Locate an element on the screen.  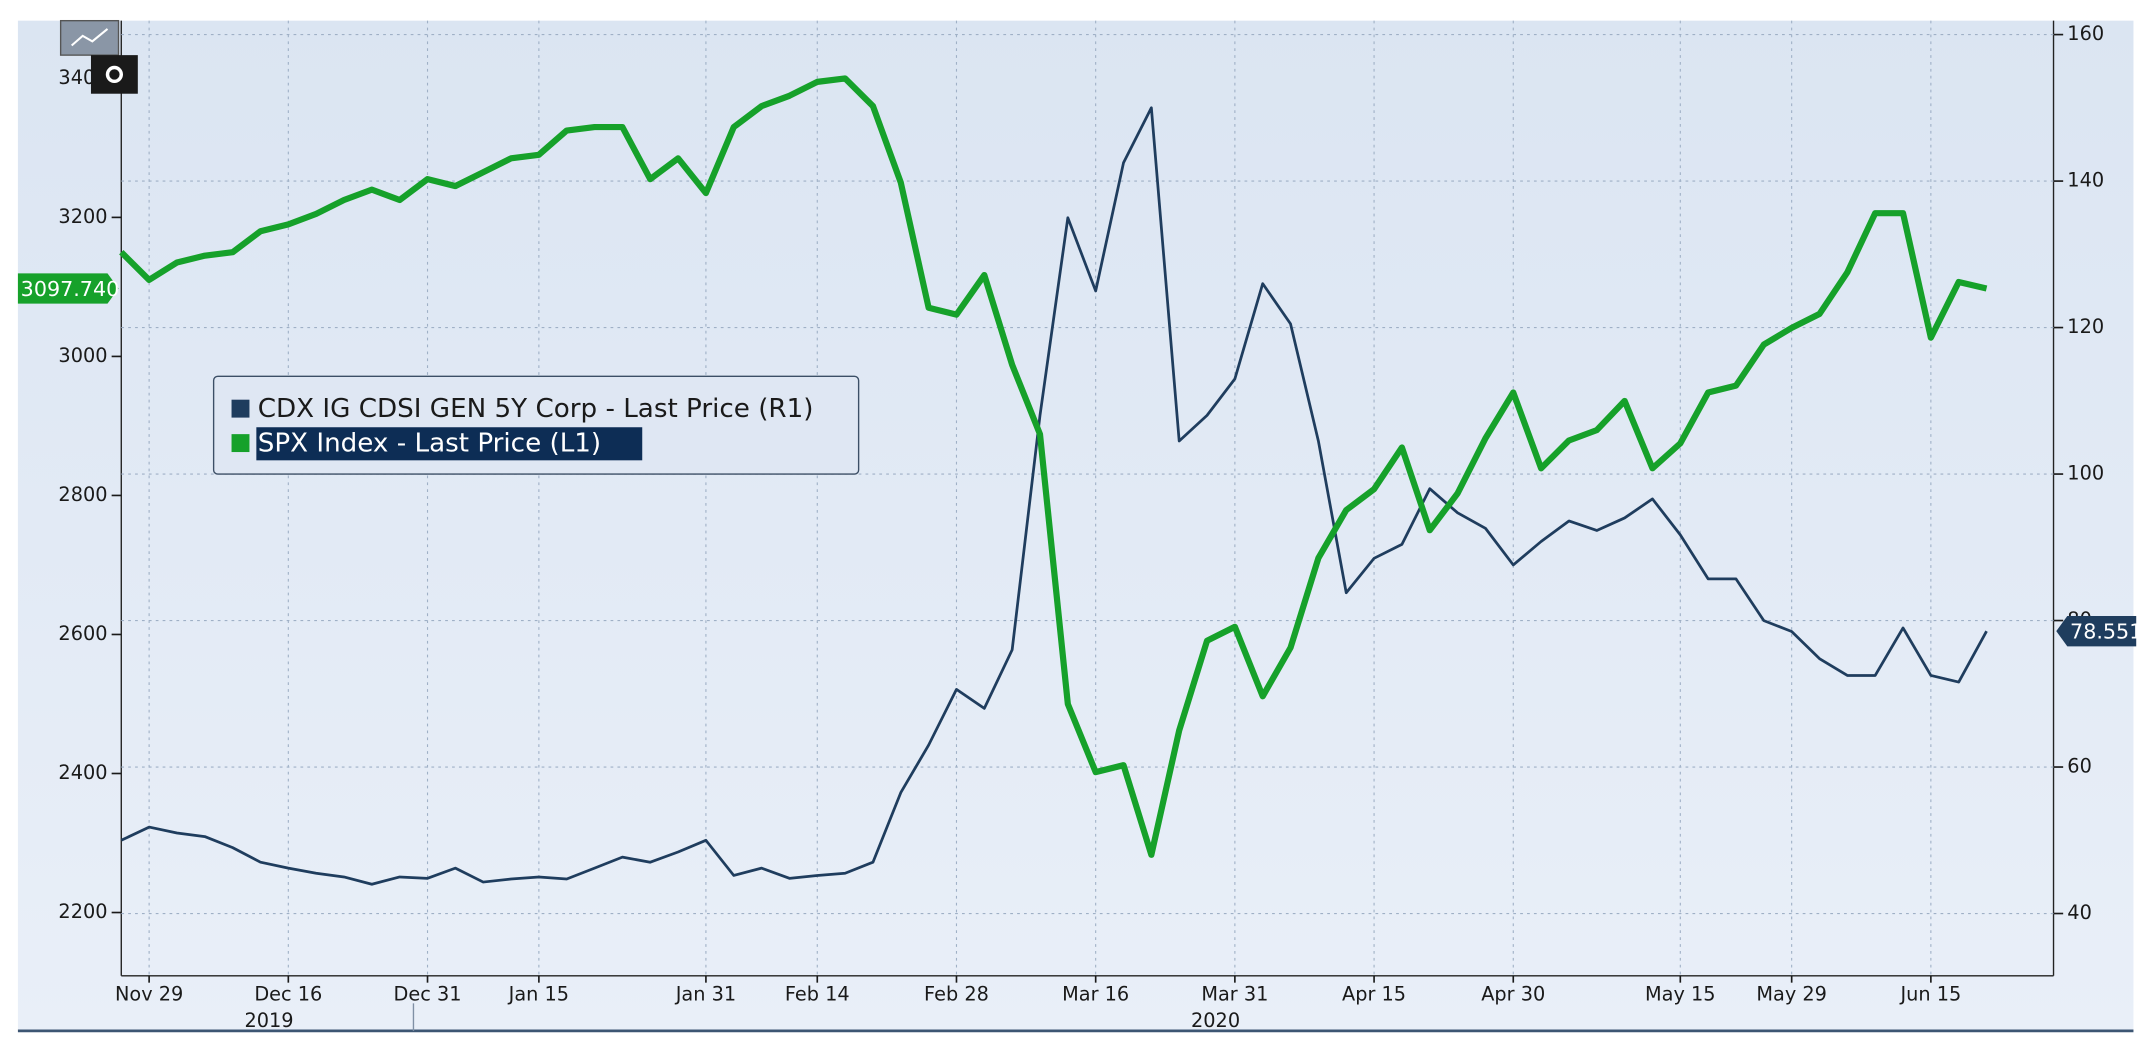
settings-icon is located at coordinates (114, 74).